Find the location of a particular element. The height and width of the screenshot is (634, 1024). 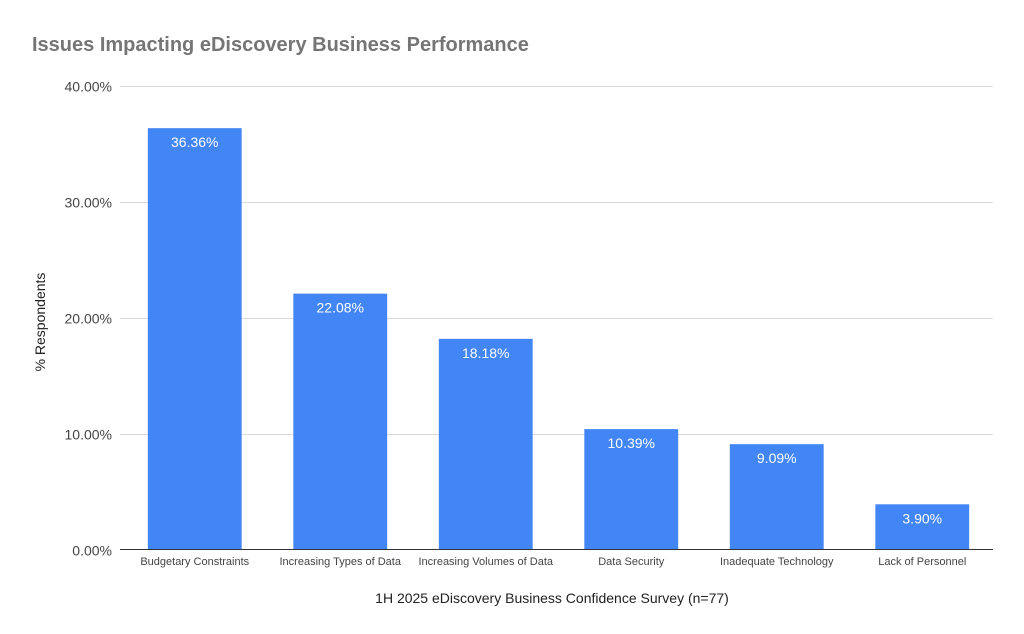

bar-value-label: 9.09% is located at coordinates (777, 458).